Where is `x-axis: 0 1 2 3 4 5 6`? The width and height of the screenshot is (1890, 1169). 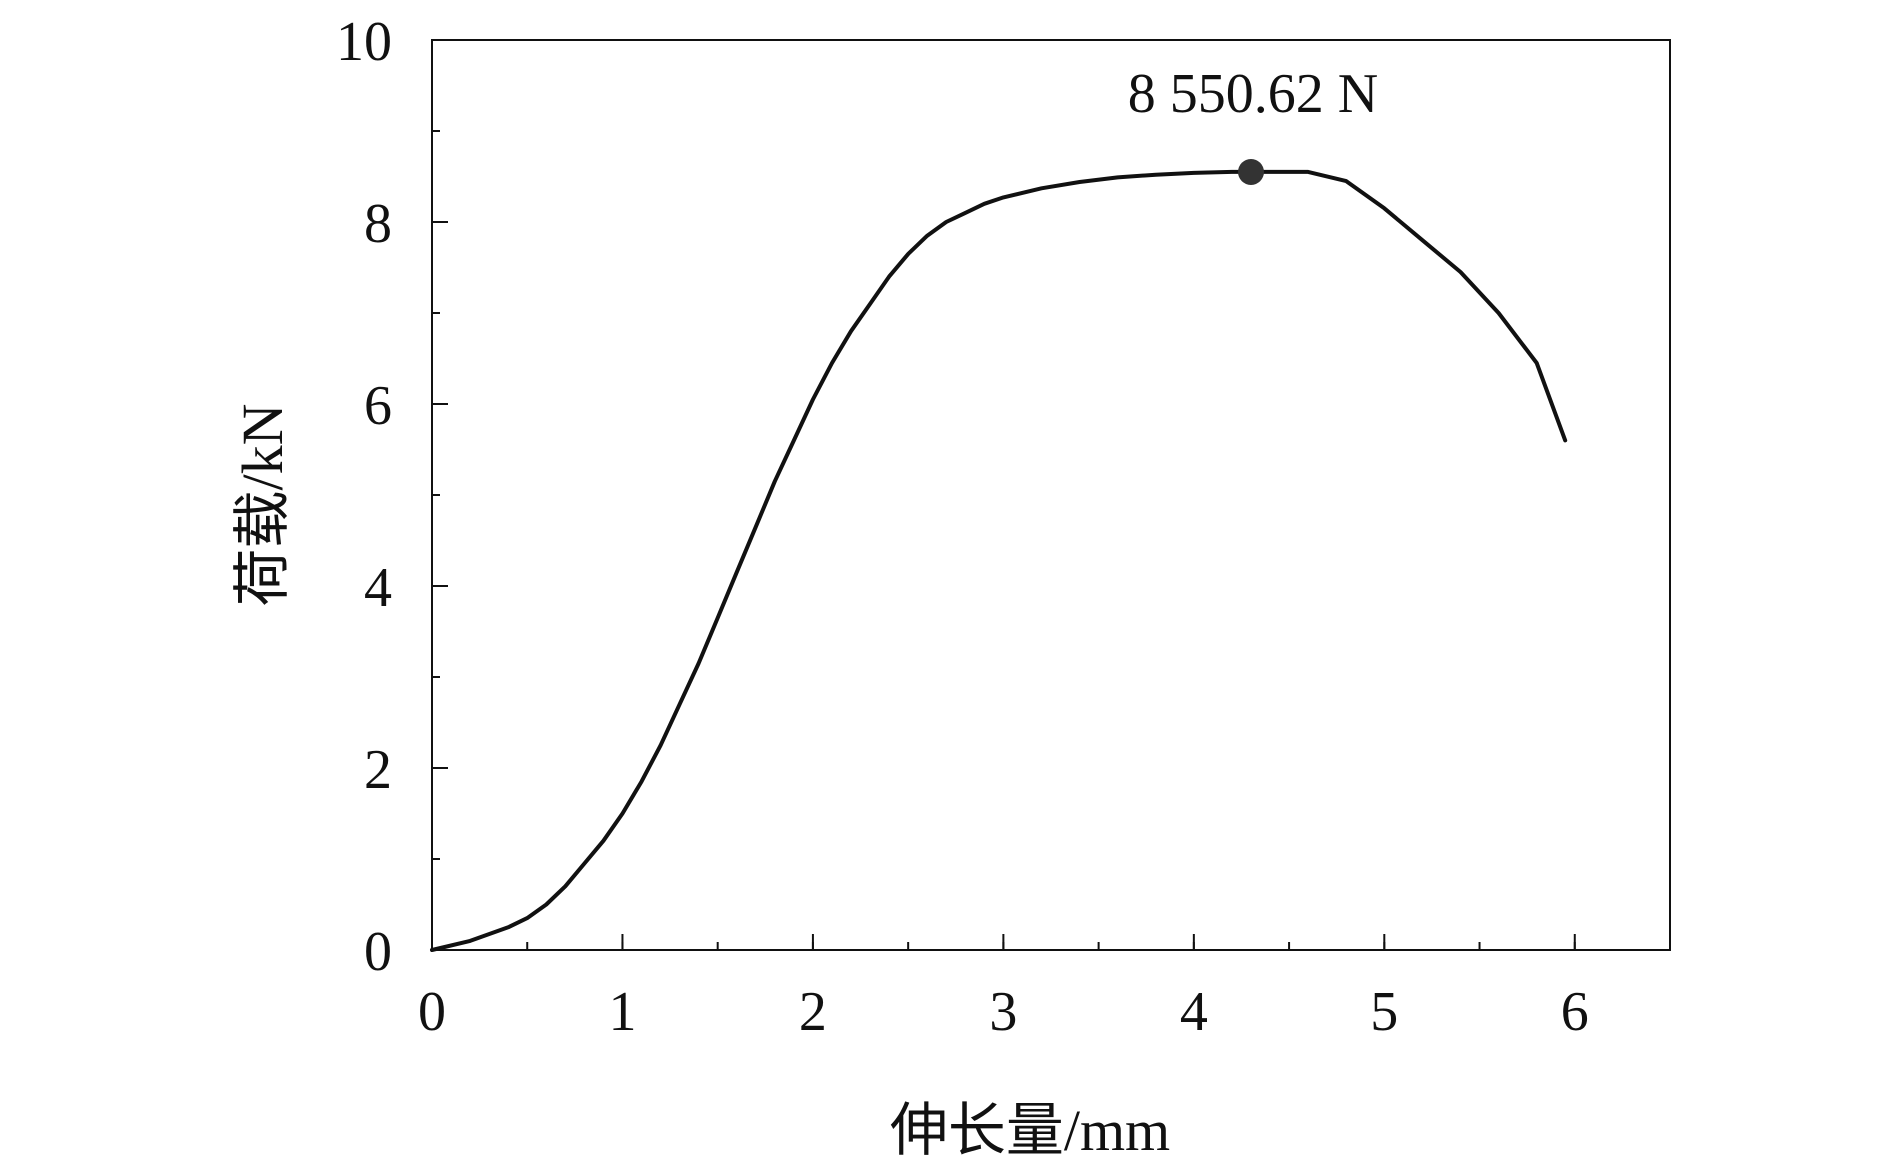 x-axis: 0 1 2 3 4 5 6 is located at coordinates (1044, 988).